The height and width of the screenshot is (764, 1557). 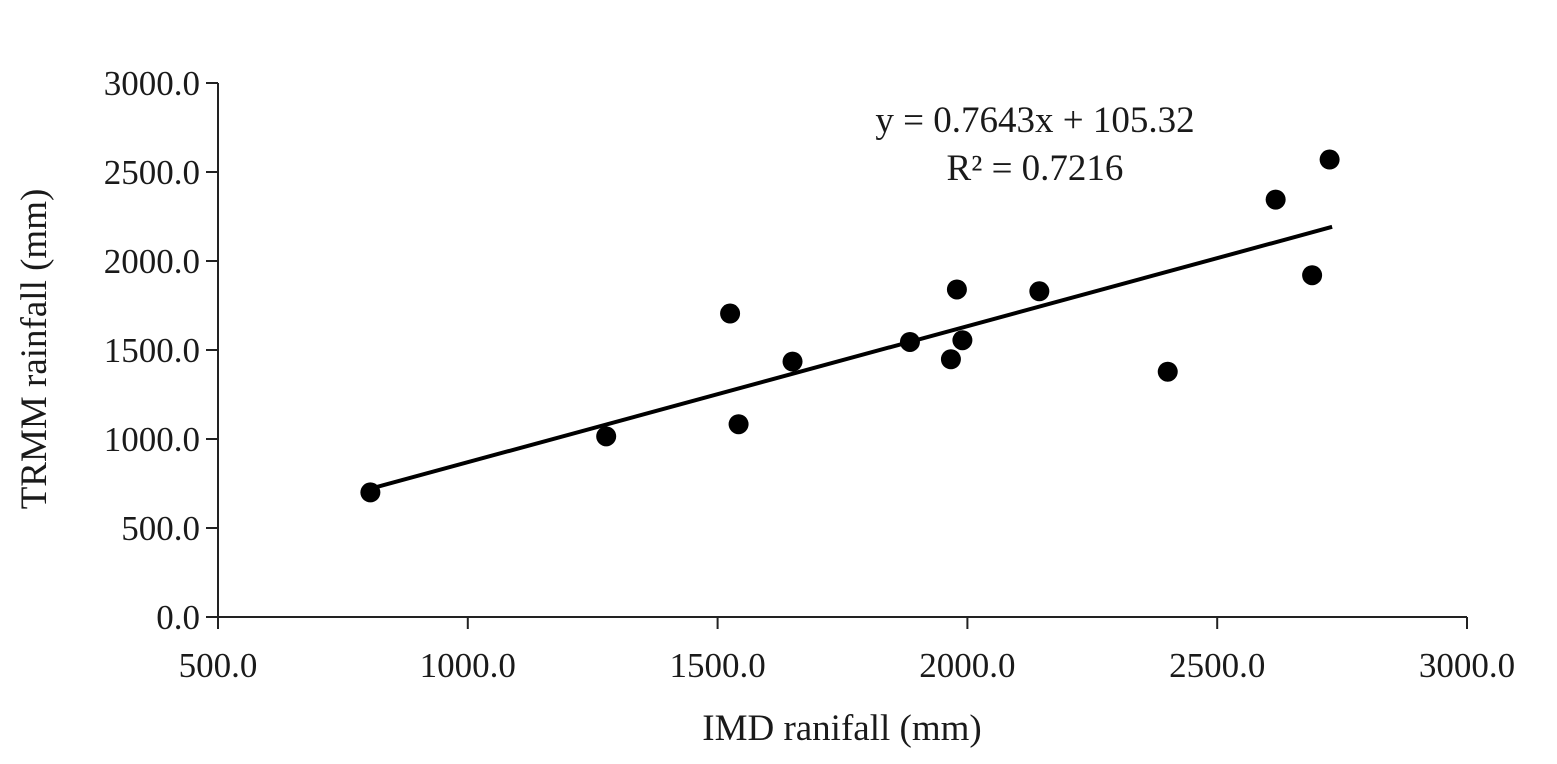 I want to click on y-tick-label: 3000.0, so click(x=152, y=83).